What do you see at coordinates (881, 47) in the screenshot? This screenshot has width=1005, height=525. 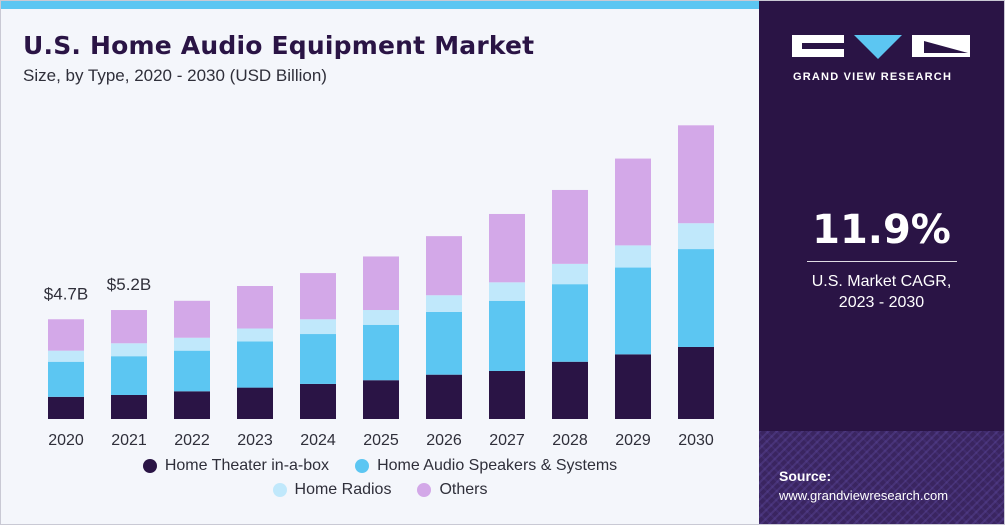 I see `brand-logo` at bounding box center [881, 47].